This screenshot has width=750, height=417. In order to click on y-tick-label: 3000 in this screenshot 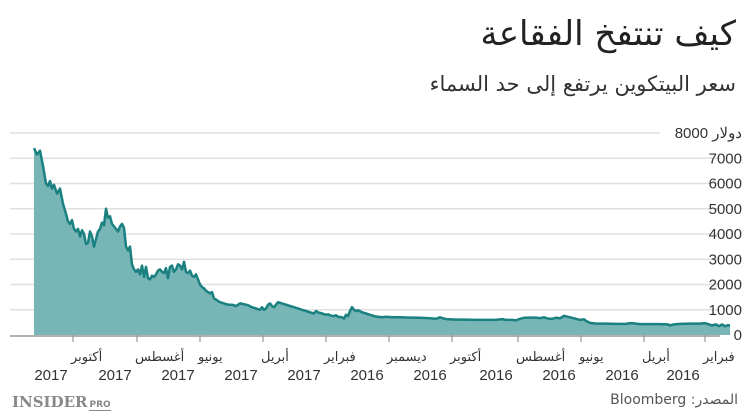, I will do `click(725, 259)`.